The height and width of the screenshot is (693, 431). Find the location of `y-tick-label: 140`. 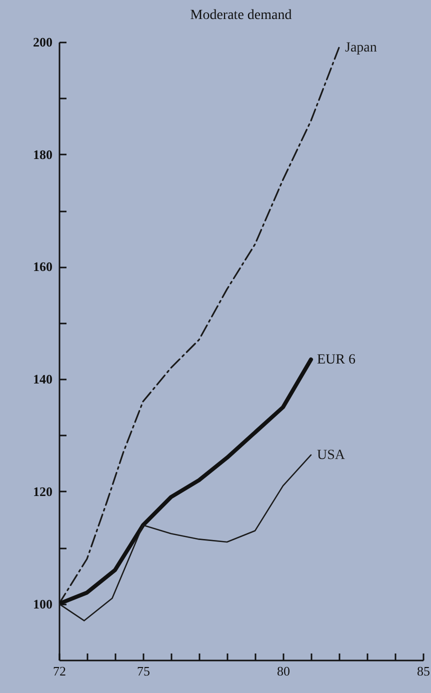

y-tick-label: 140 is located at coordinates (42, 379).